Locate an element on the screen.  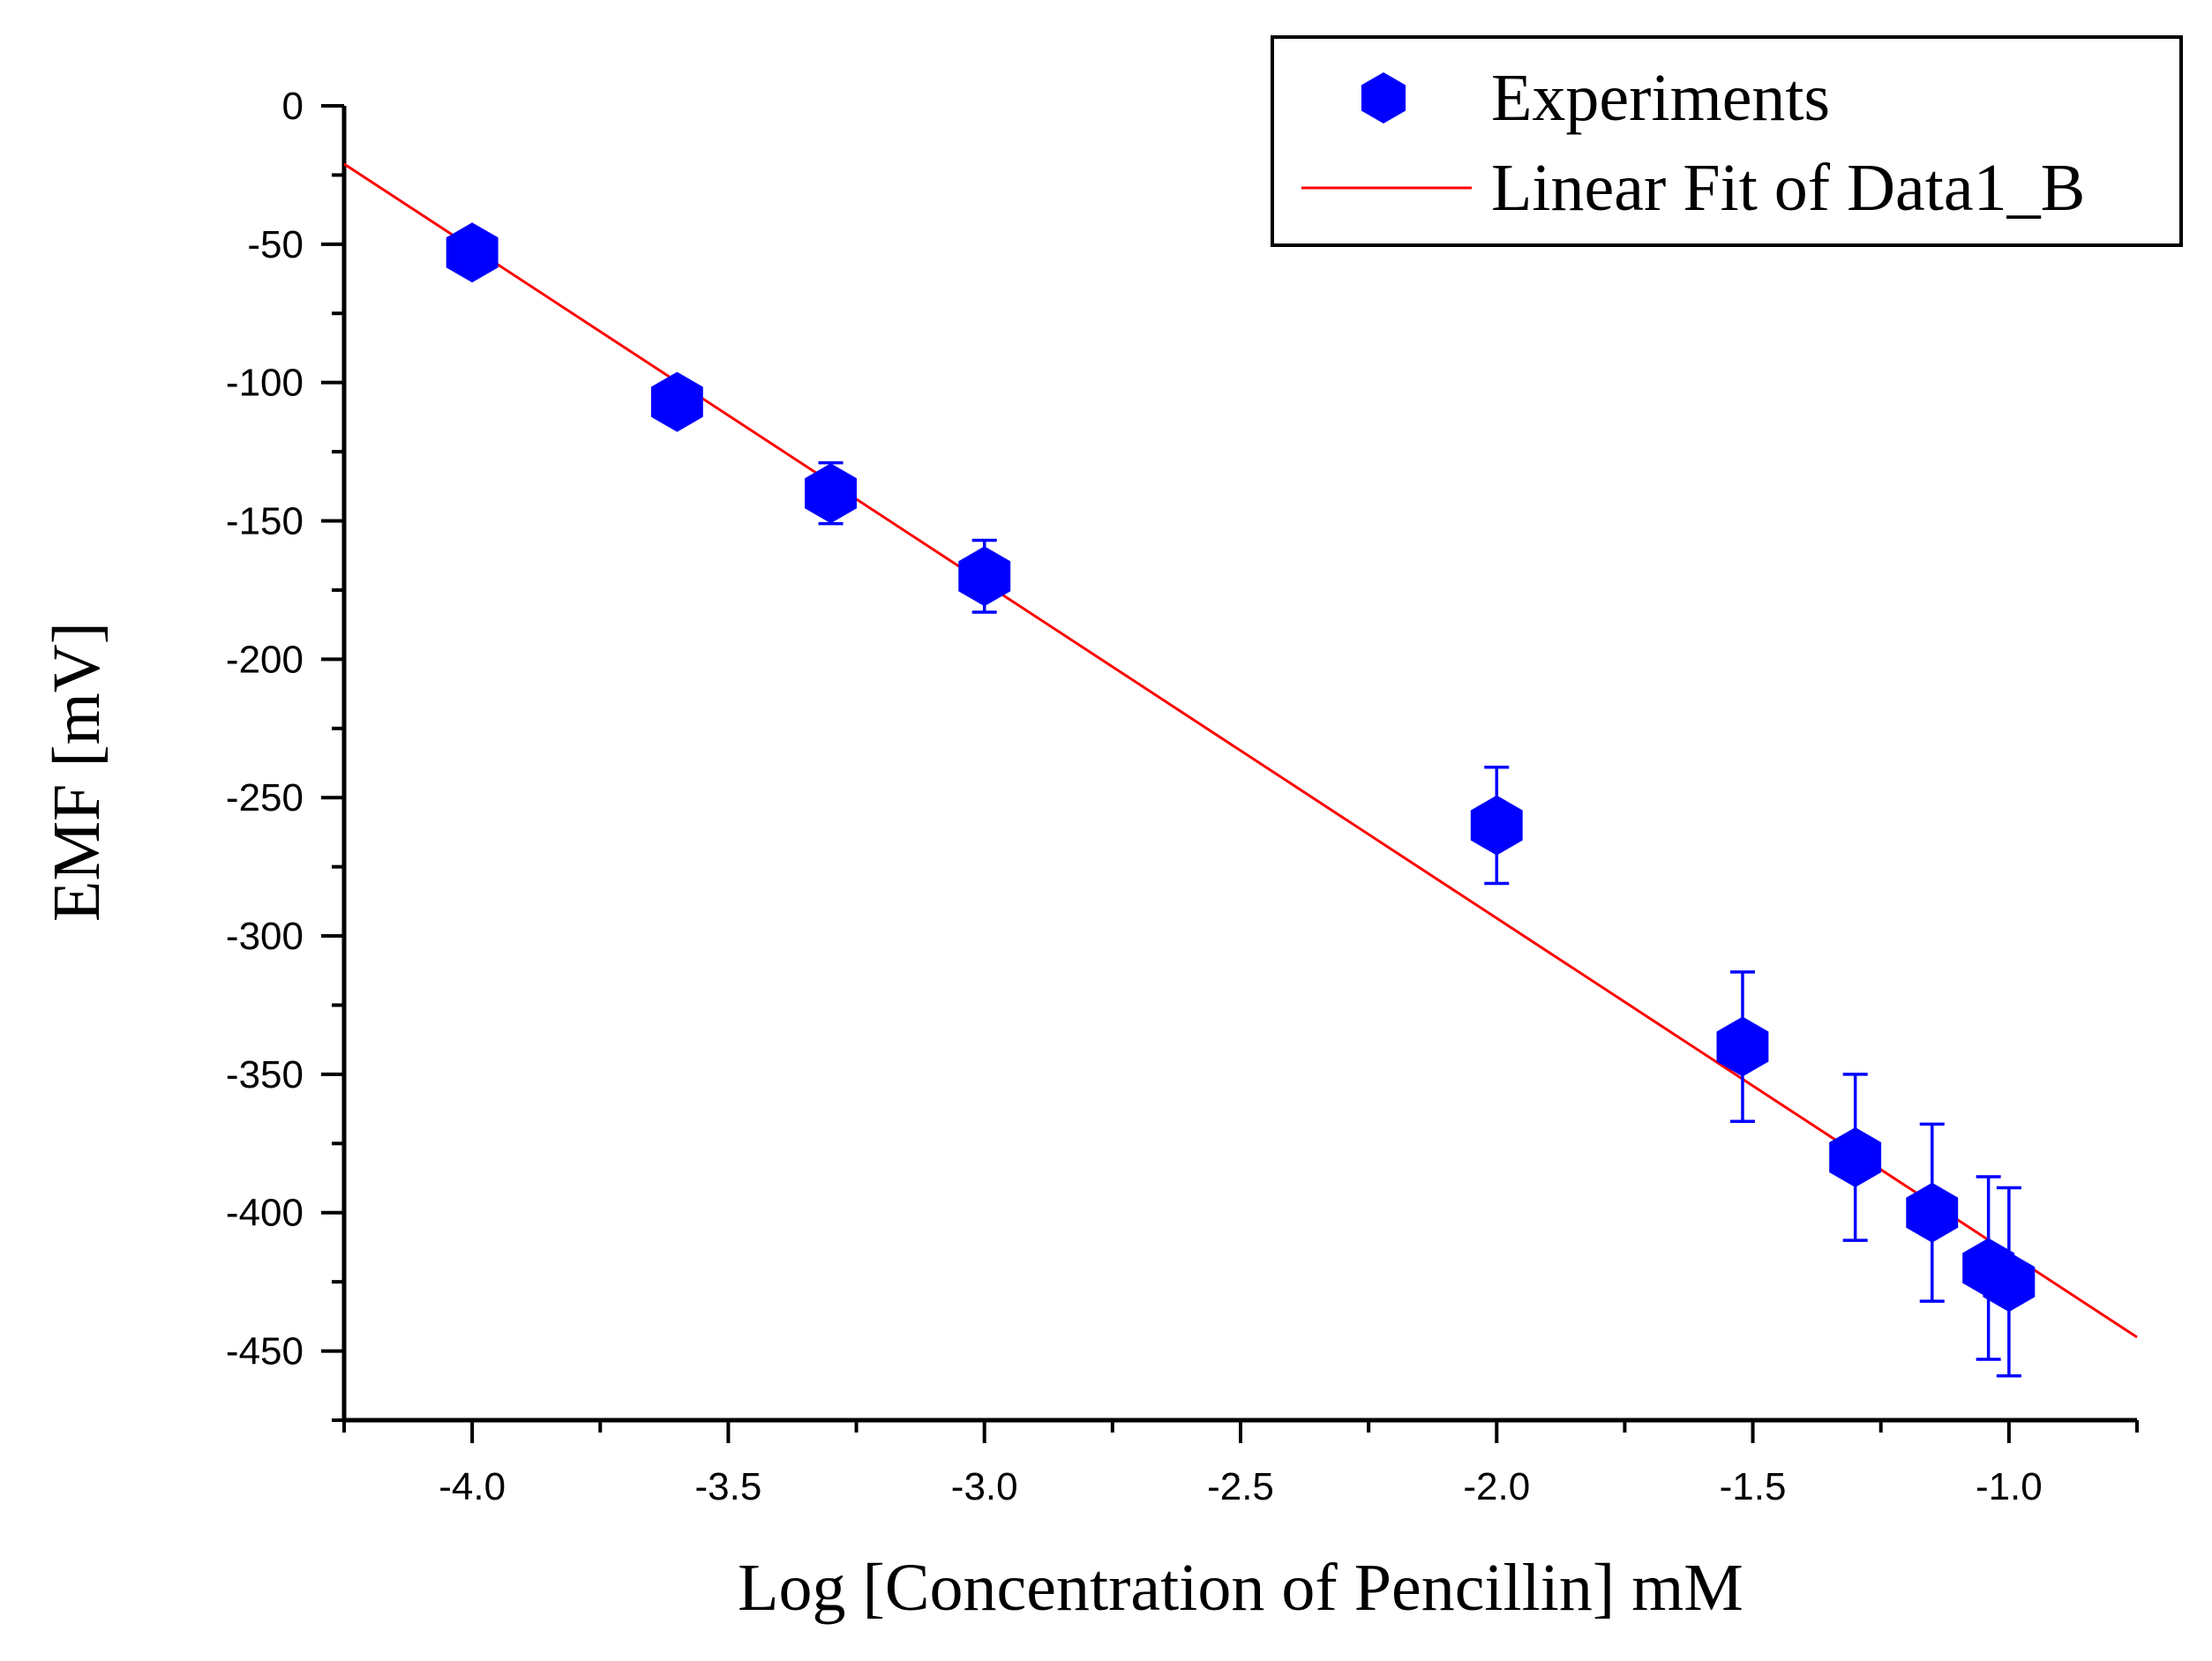
x-tick-label: -2.5 is located at coordinates (1240, 1486).